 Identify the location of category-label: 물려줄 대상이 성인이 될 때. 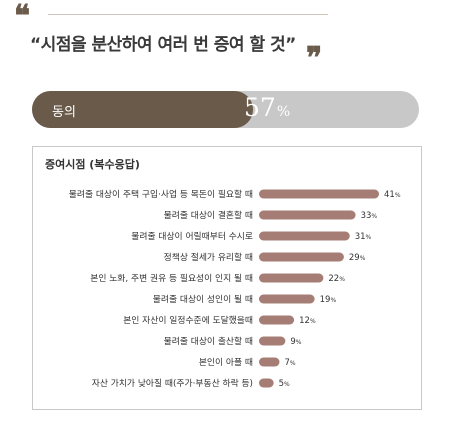
(203, 299).